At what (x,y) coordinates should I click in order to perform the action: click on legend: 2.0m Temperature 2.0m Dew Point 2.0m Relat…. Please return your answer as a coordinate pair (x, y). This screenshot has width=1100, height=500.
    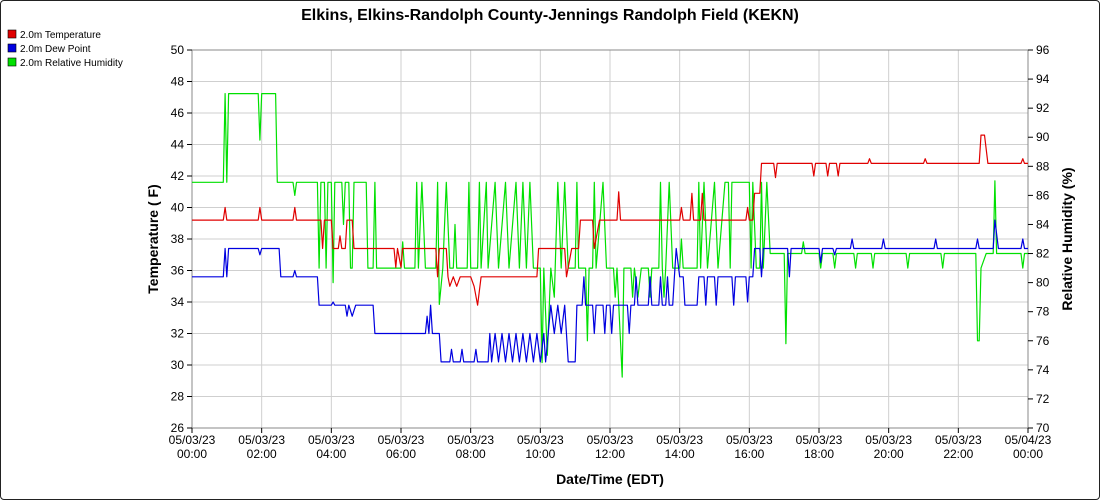
    Looking at the image, I should click on (65, 49).